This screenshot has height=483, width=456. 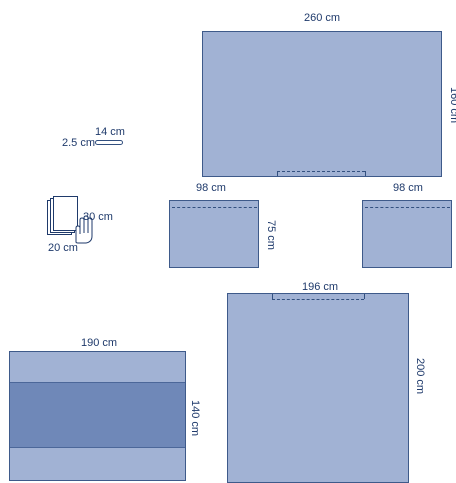 I want to click on drape-left-height-label: 75 cm, so click(x=271, y=235).